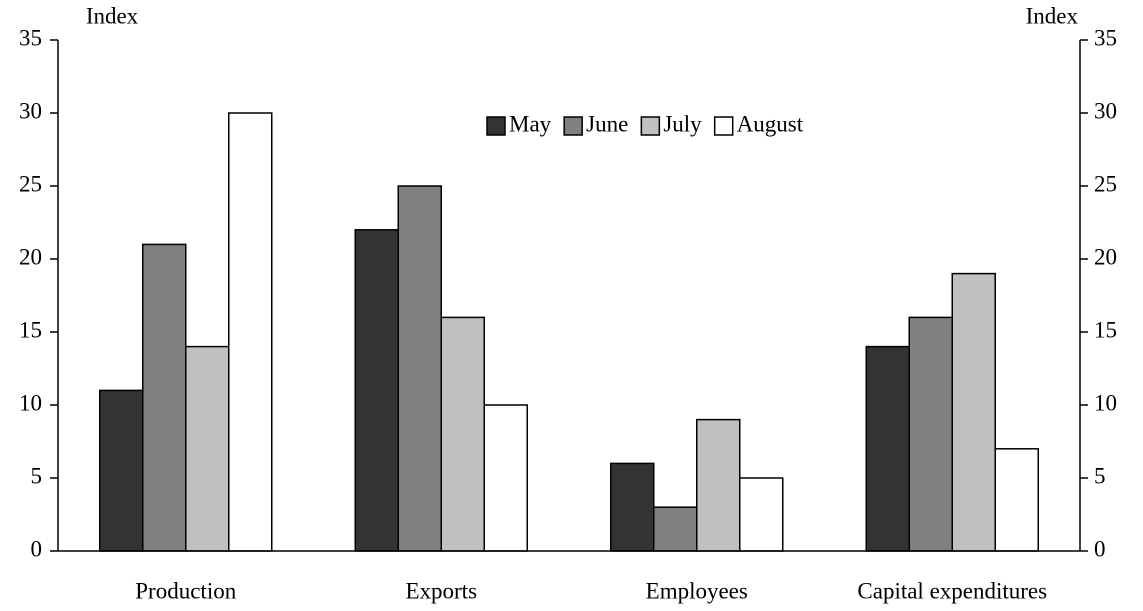 The height and width of the screenshot is (611, 1143). What do you see at coordinates (112, 15) in the screenshot?
I see `y-axis-label: Index` at bounding box center [112, 15].